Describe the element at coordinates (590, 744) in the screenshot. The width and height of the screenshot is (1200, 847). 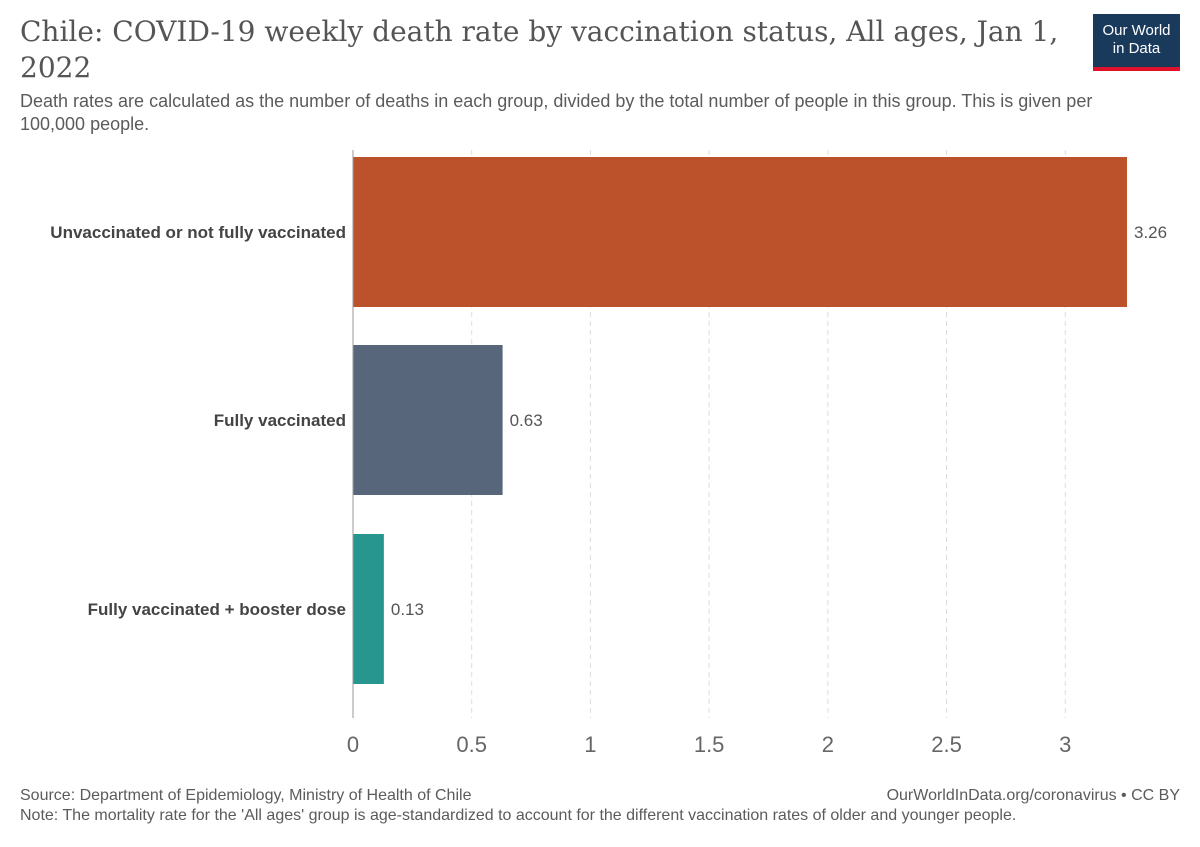
I see `x-tick-label-2: 1` at that location.